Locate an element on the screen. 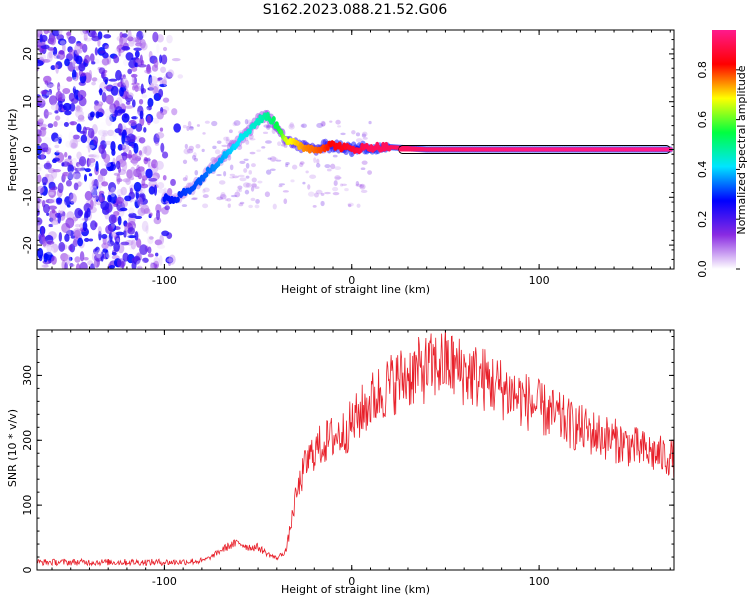 This screenshot has height=600, width=750. y-tick-label: -20 is located at coordinates (27, 245).